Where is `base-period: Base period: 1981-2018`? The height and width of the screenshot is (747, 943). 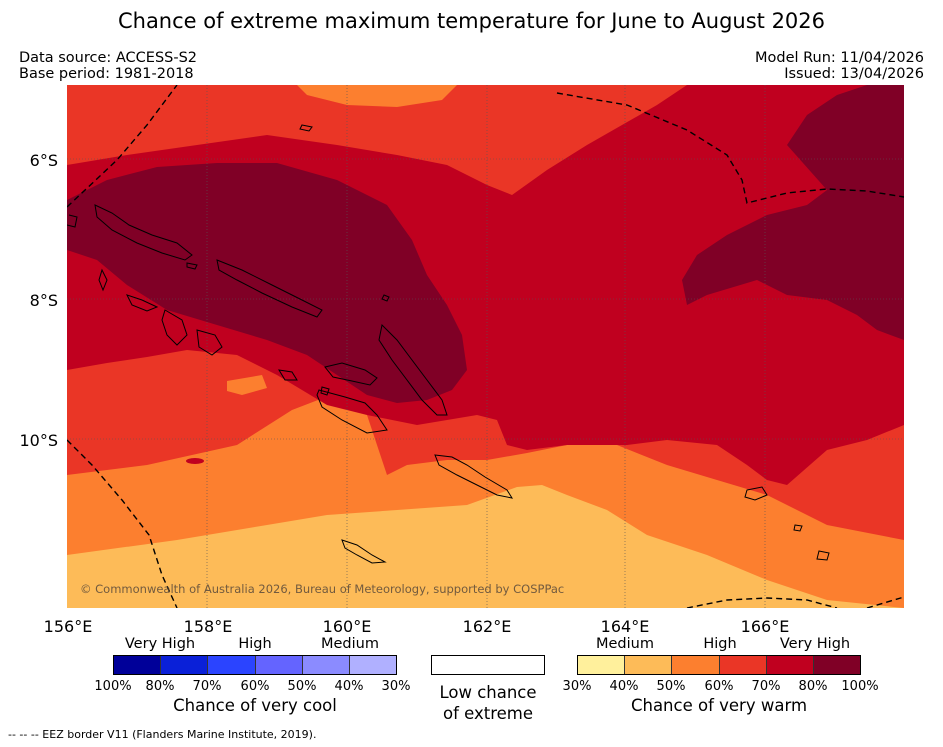
base-period: Base period: 1981-2018 is located at coordinates (106, 74).